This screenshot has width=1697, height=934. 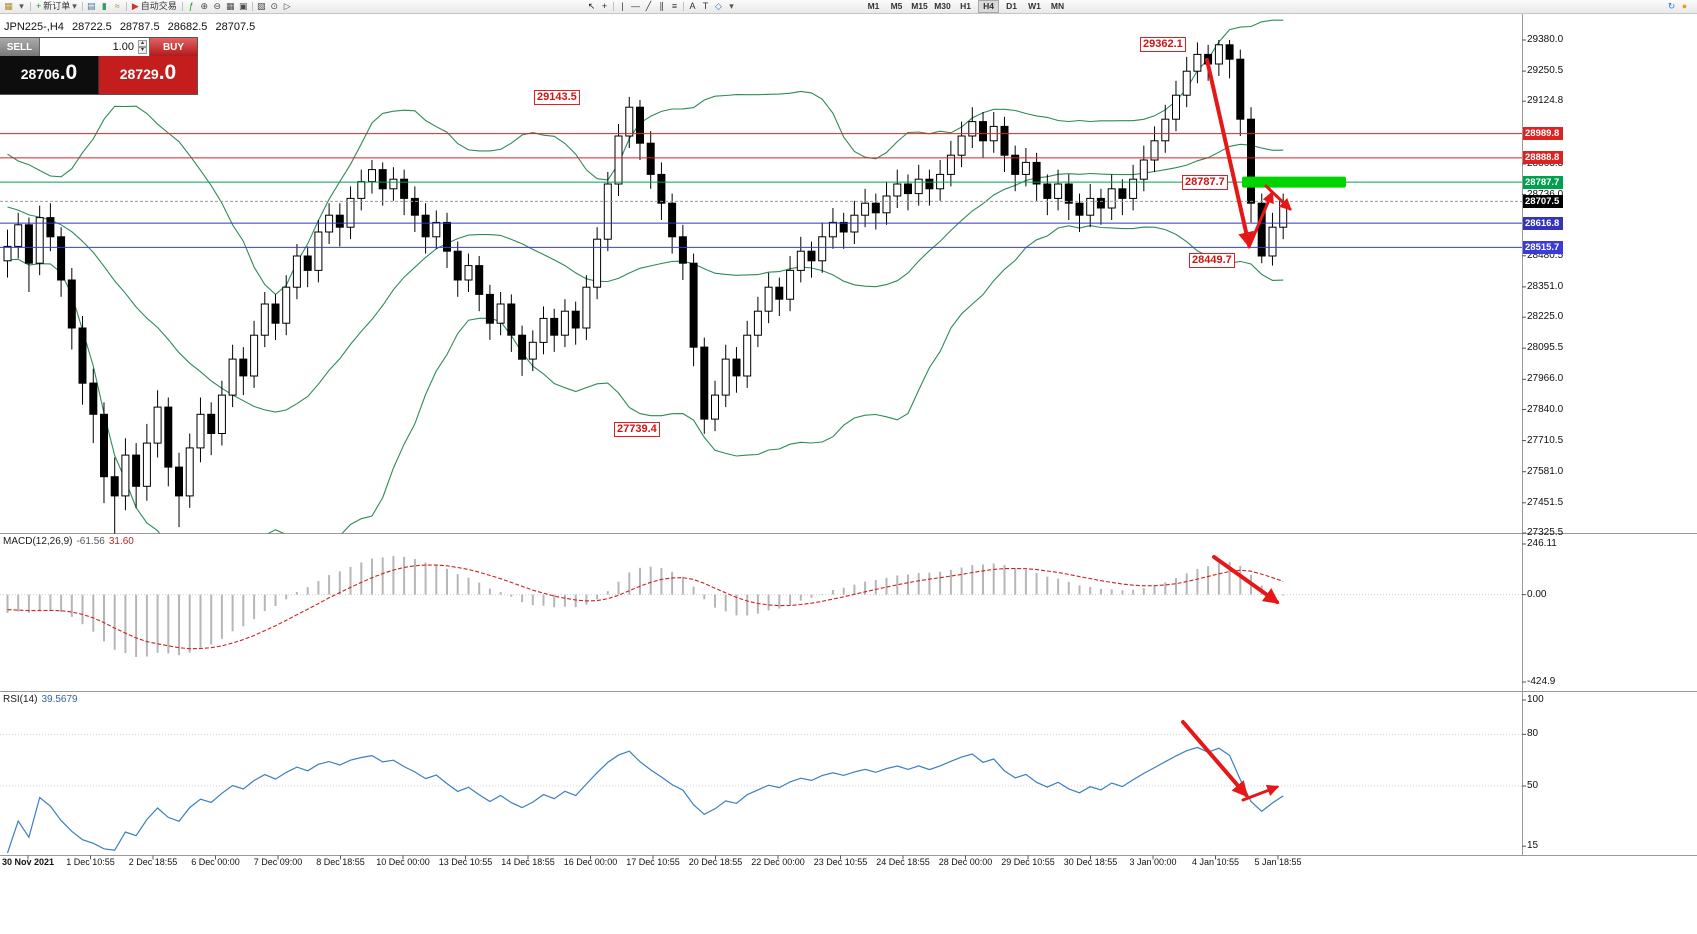 What do you see at coordinates (287, 6) in the screenshot?
I see `chart-shift-icon: ▷` at bounding box center [287, 6].